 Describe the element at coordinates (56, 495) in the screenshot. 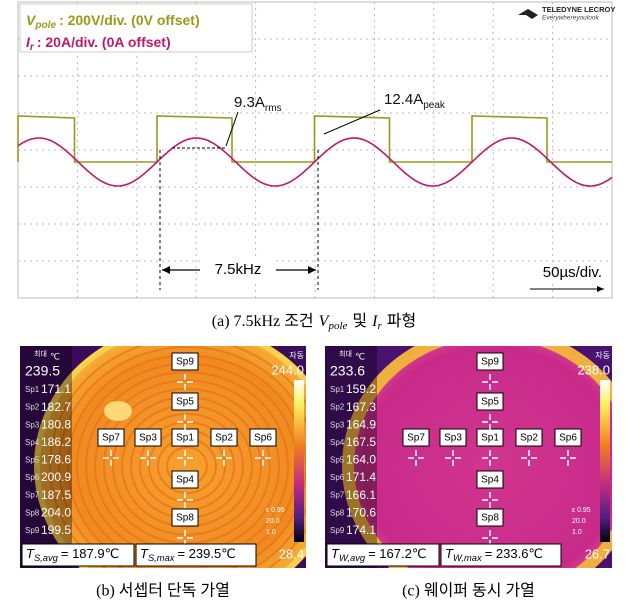

I see `spot-value: 187.5` at that location.